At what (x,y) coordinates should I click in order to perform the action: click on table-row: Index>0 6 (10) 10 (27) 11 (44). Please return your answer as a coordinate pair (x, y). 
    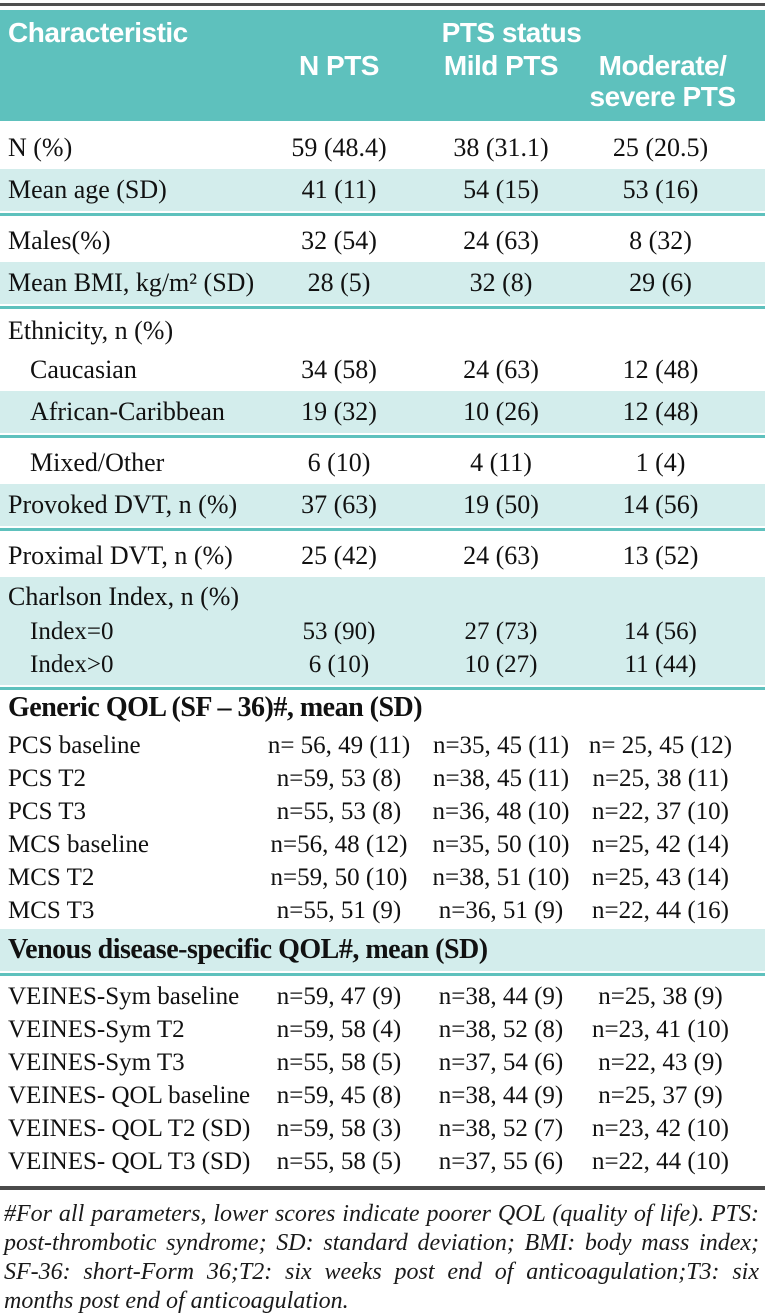
    Looking at the image, I should click on (382, 664).